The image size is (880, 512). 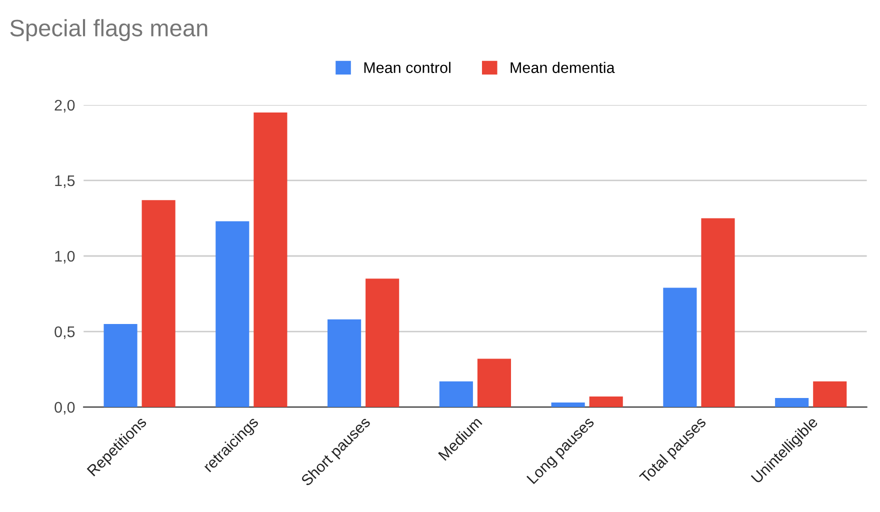 What do you see at coordinates (64, 106) in the screenshot?
I see `y-tick-label: 2,0` at bounding box center [64, 106].